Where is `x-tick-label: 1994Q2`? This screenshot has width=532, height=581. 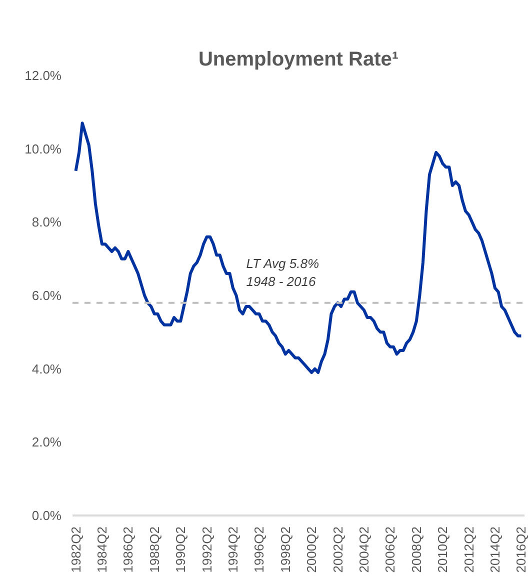 x-tick-label: 1994Q2 is located at coordinates (232, 549).